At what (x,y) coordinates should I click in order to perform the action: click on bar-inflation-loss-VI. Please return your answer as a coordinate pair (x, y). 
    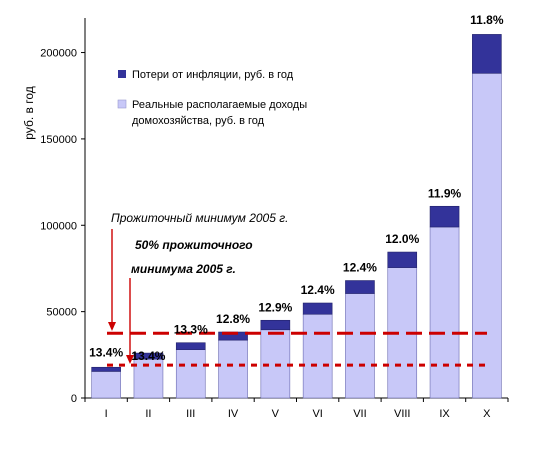
    Looking at the image, I should click on (317, 308).